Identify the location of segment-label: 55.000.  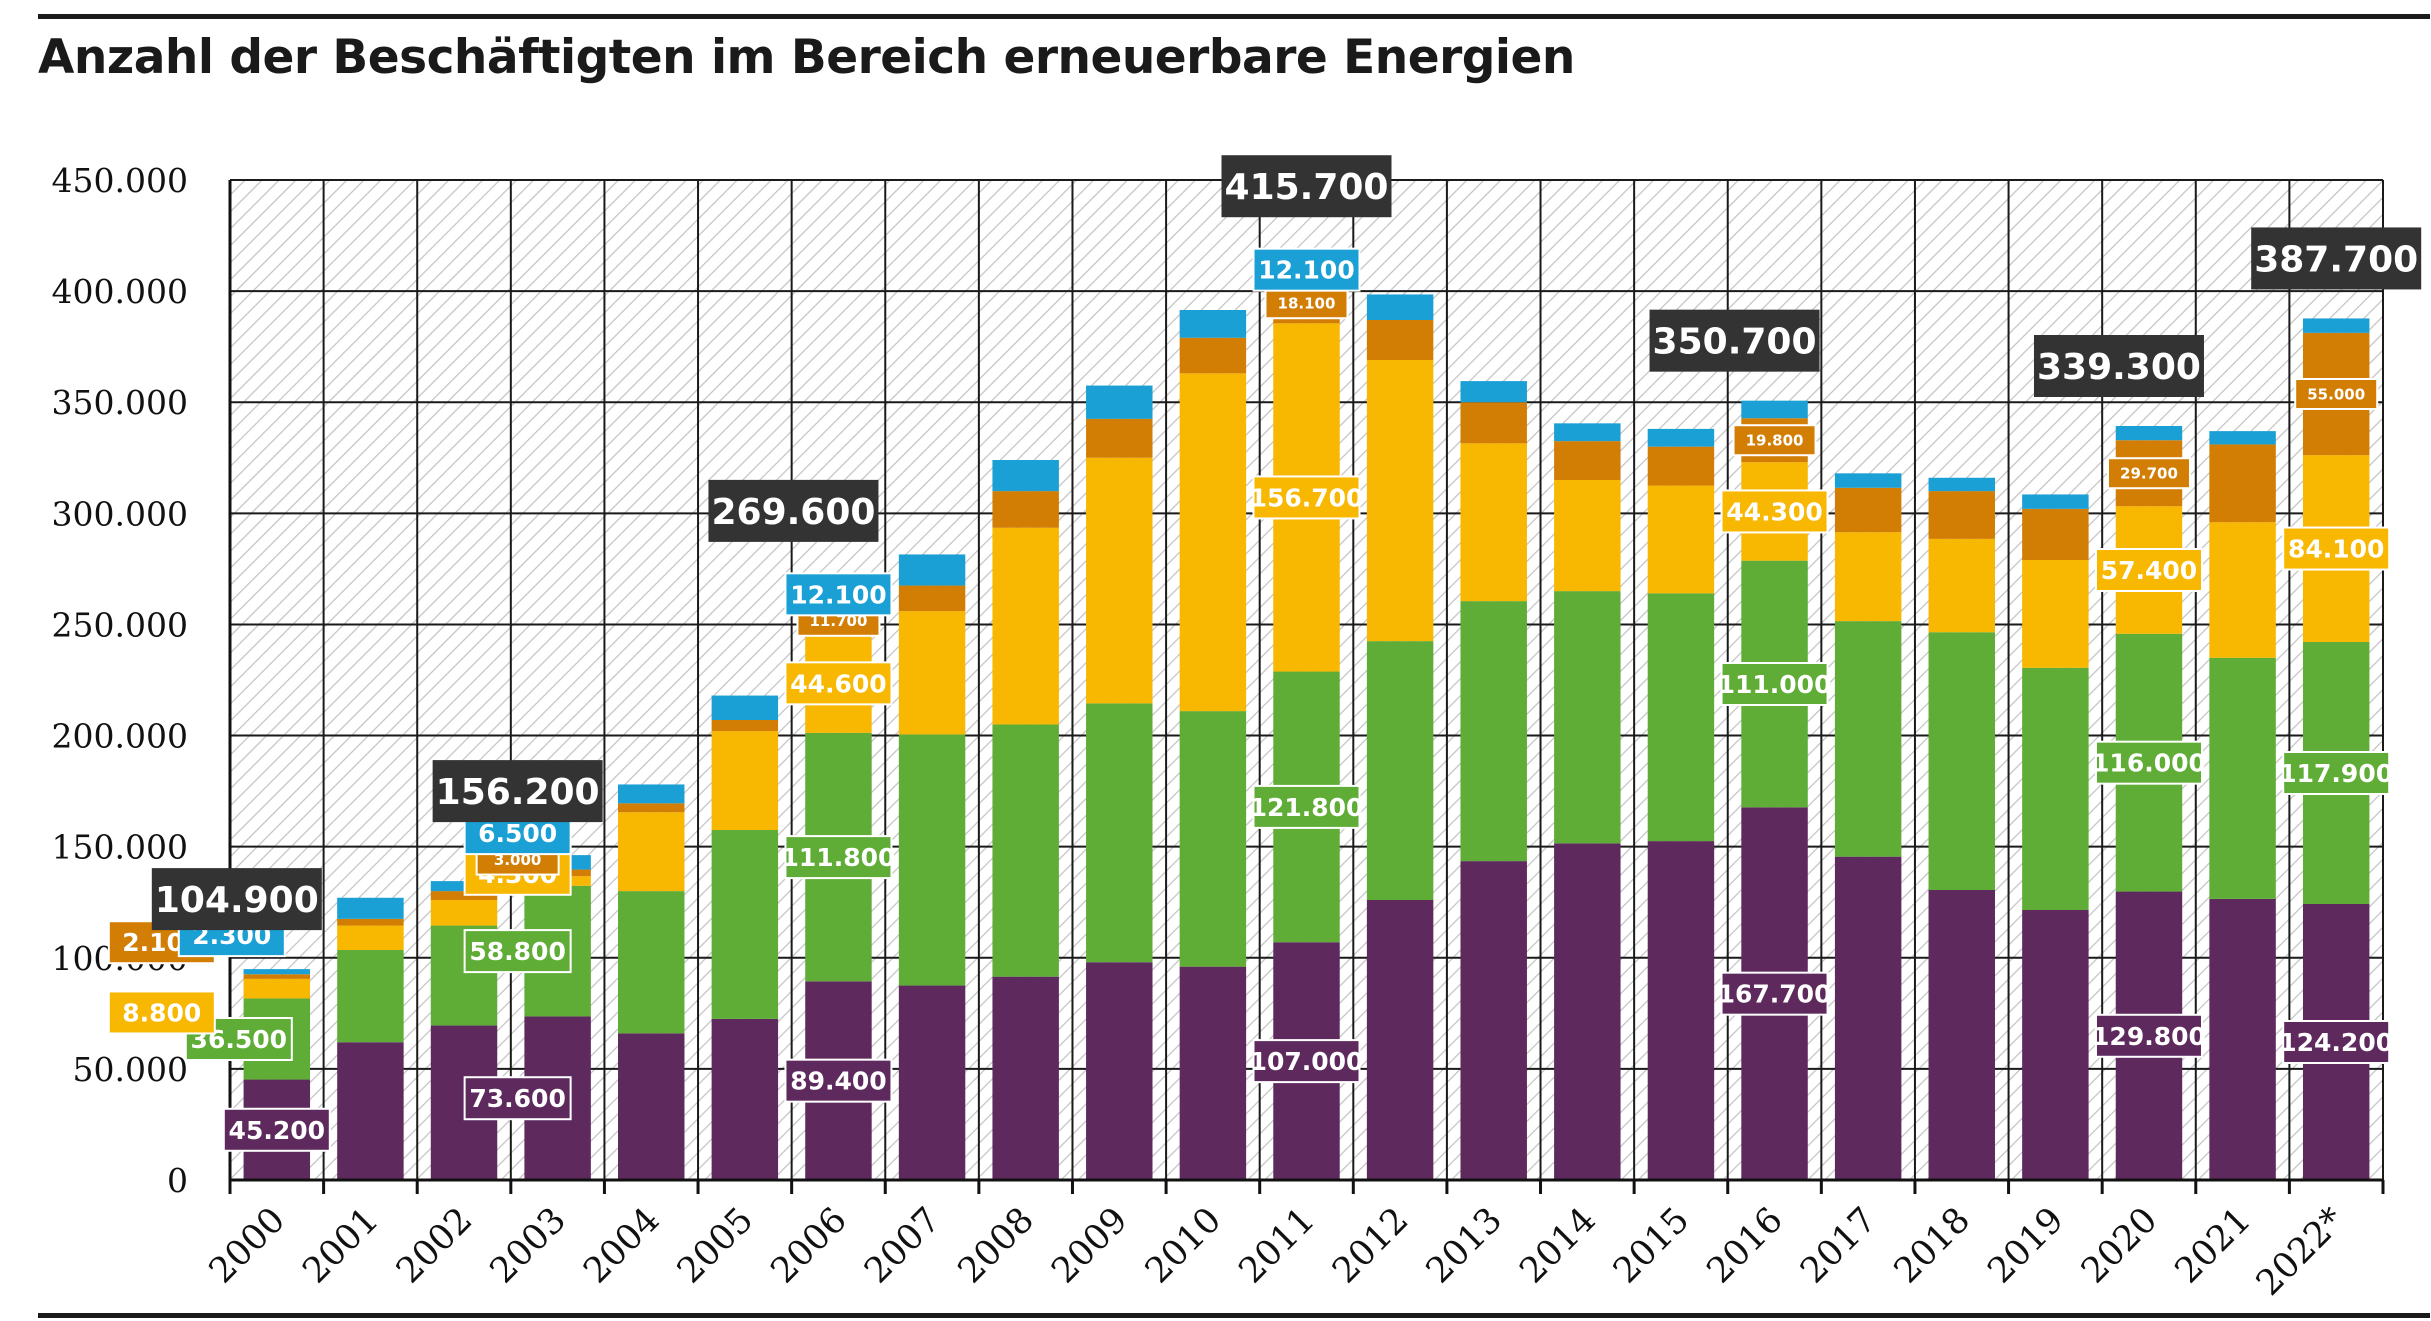
(2336, 394).